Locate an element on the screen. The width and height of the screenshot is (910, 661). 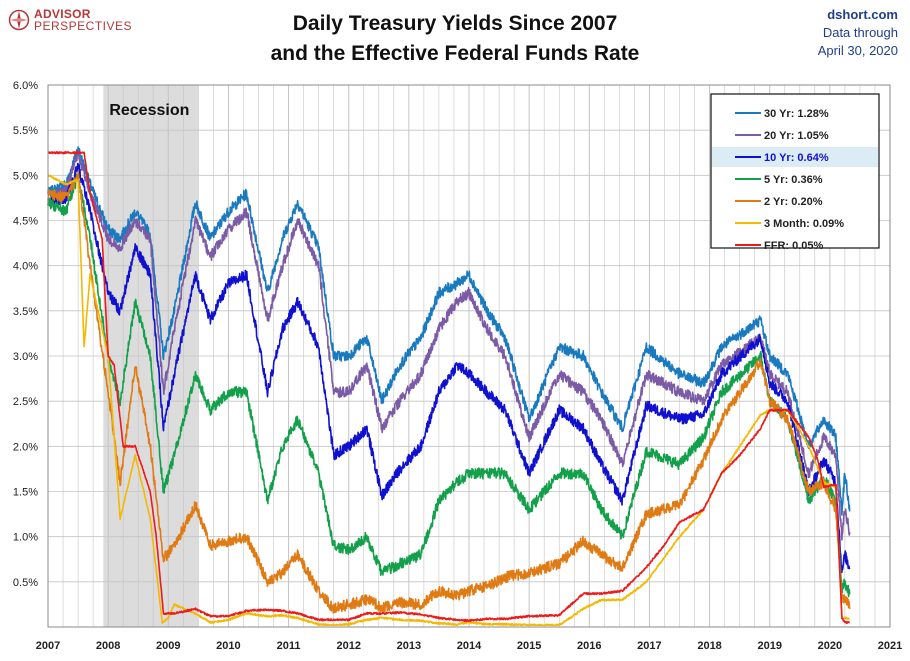
legend-entry: 3 Month: 0.09% is located at coordinates (804, 224).